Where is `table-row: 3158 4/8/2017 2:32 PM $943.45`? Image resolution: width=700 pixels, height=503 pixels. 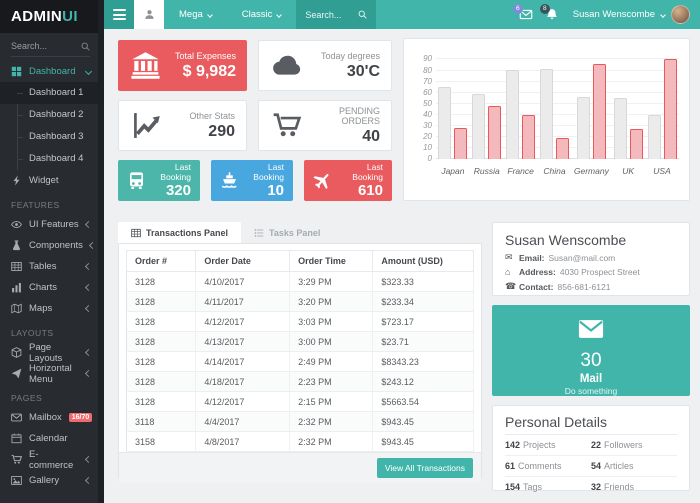
table-row: 3158 4/8/2017 2:32 PM $943.45 is located at coordinates (300, 441).